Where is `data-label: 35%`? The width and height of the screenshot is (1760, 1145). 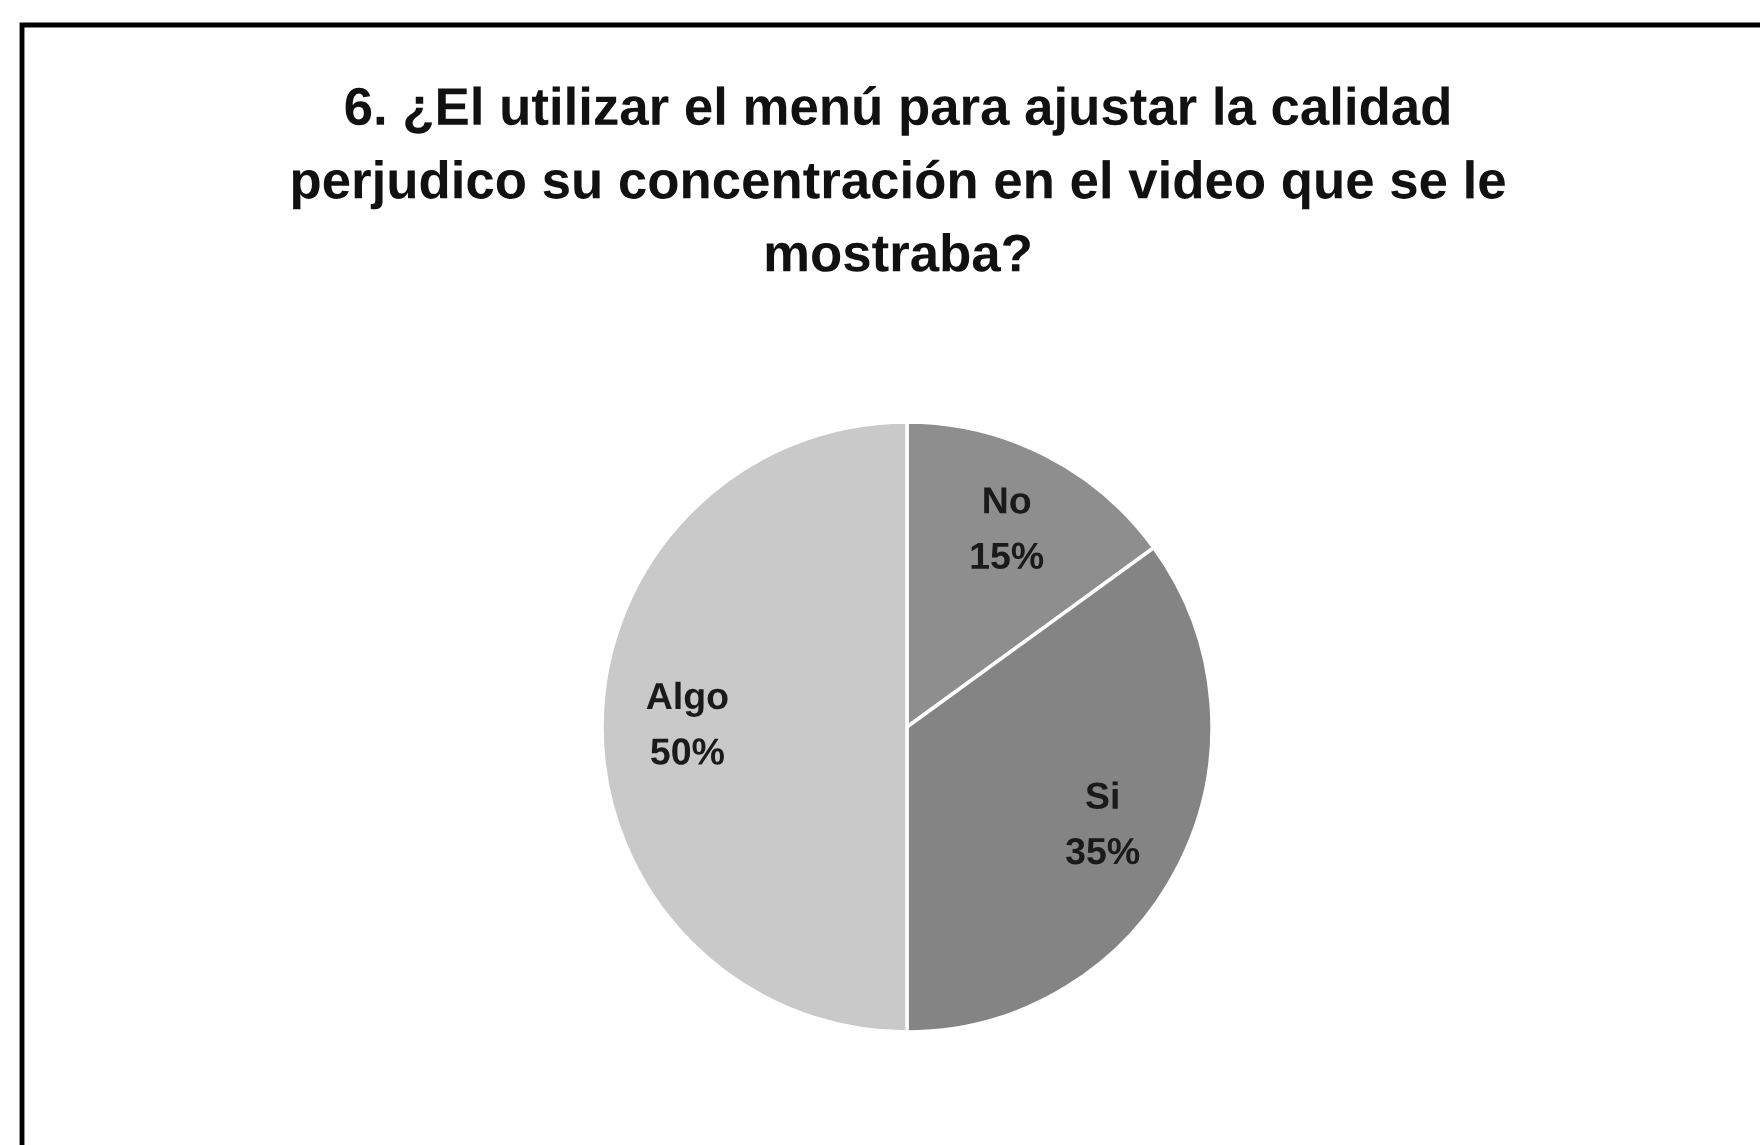
data-label: 35% is located at coordinates (1103, 851).